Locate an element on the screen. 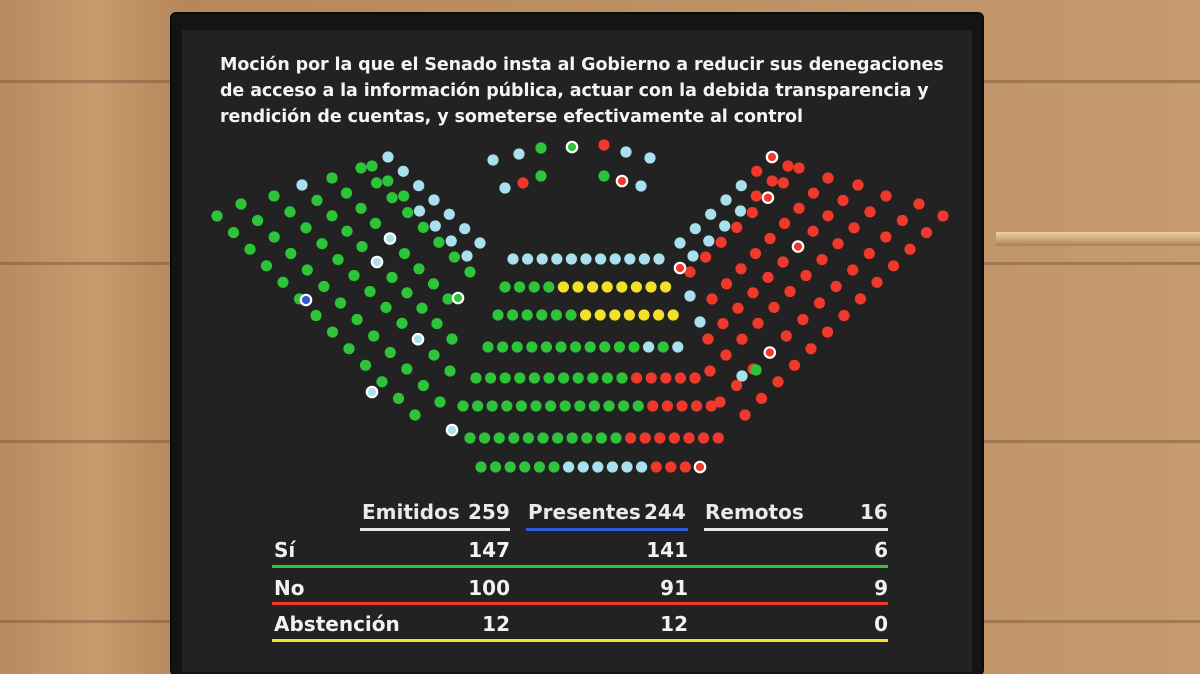 The width and height of the screenshot is (1200, 674). emitidos-header-label: Emitidos is located at coordinates (411, 512).